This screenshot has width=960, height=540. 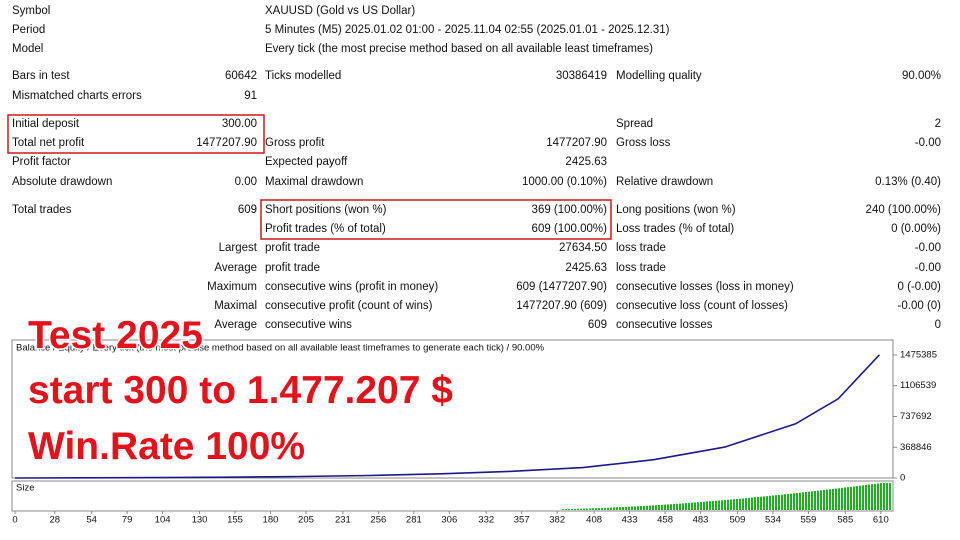 What do you see at coordinates (41, 76) in the screenshot?
I see `row-label: Bars in test` at bounding box center [41, 76].